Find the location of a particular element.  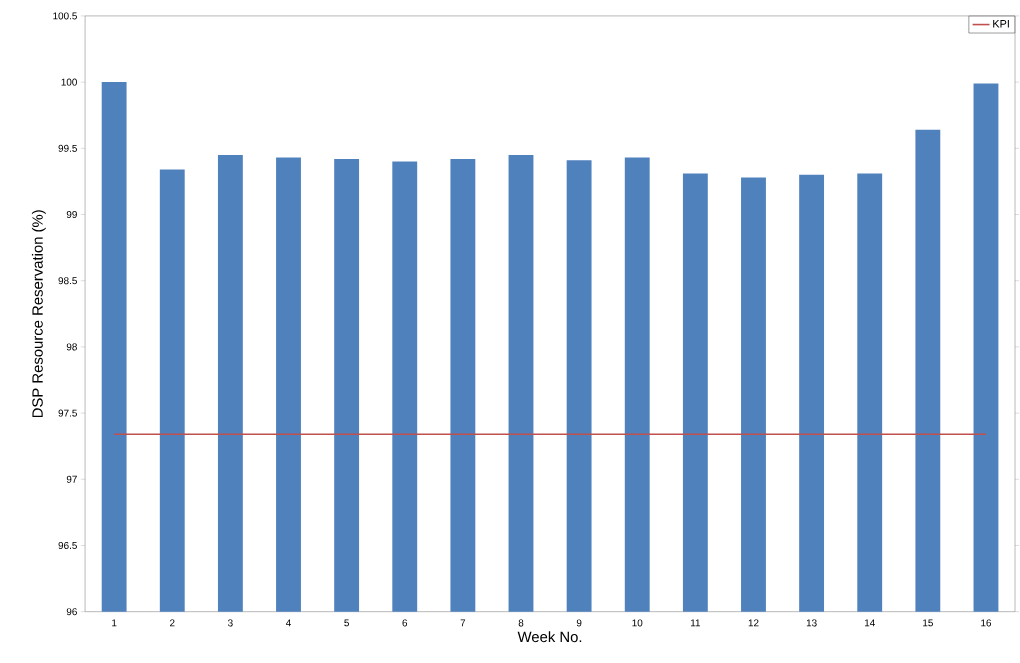

x-tick-label: 8 is located at coordinates (521, 623).